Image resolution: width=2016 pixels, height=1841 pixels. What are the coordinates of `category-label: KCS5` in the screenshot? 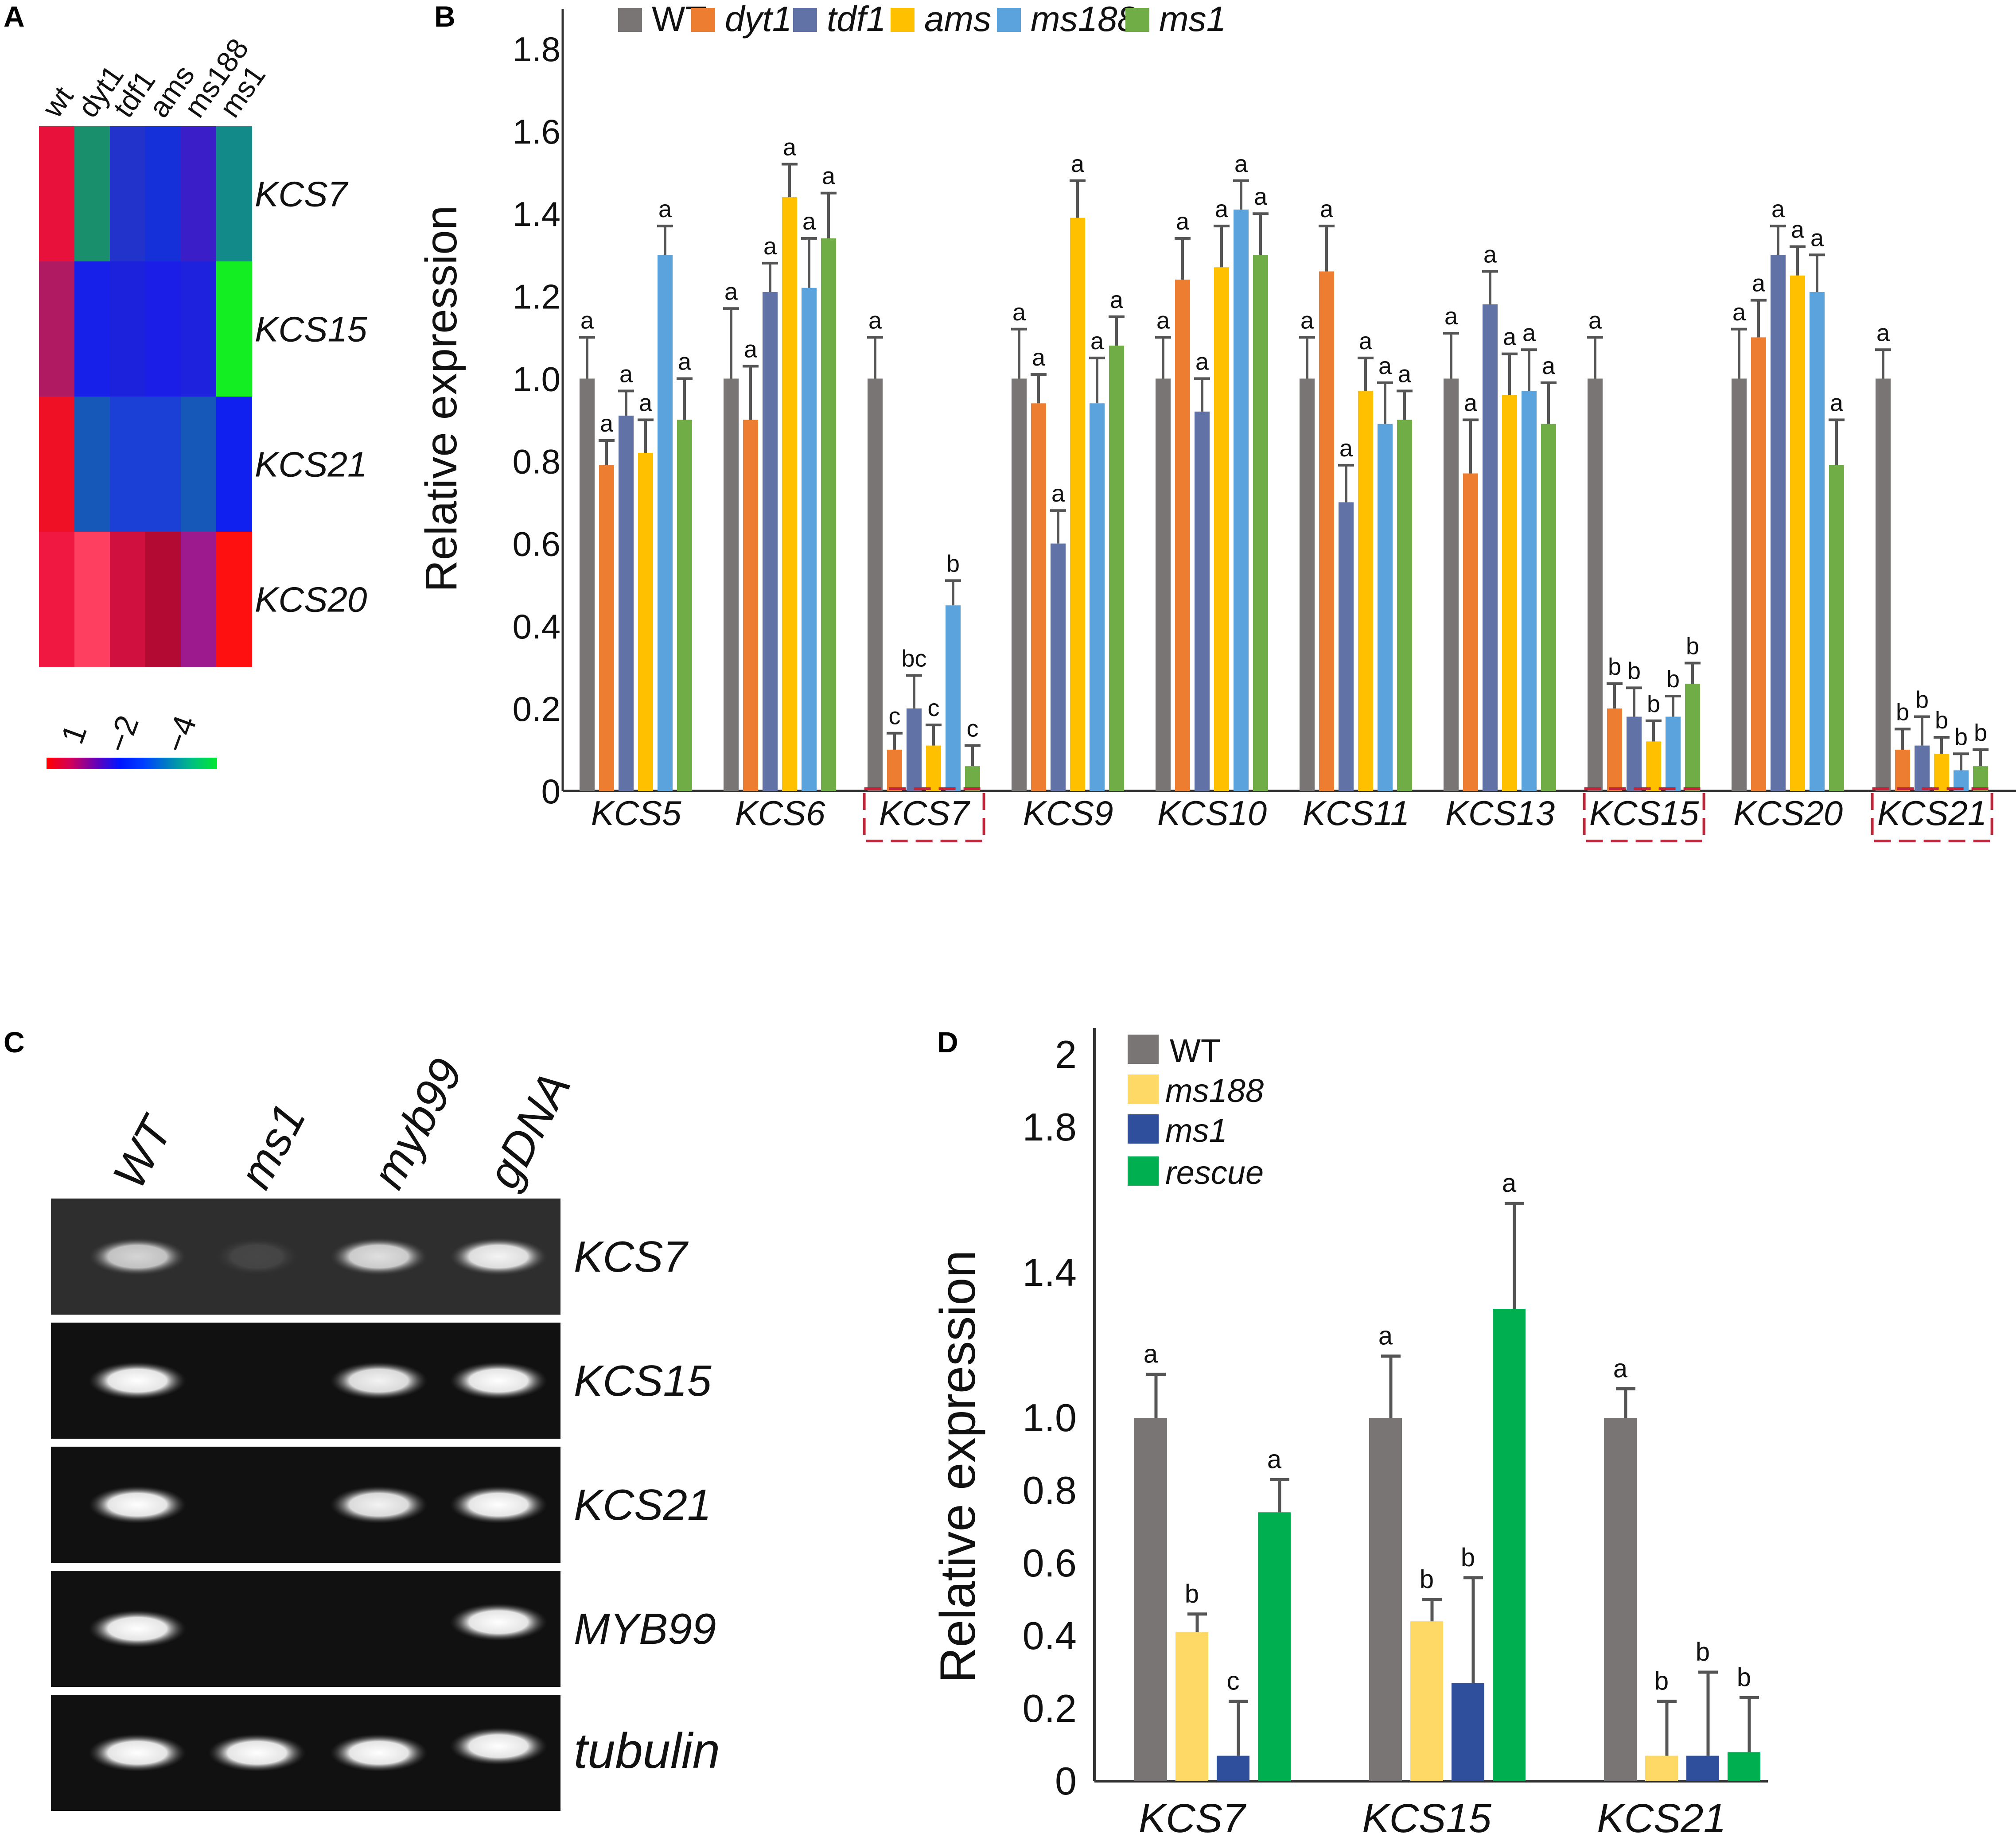 It's located at (636, 813).